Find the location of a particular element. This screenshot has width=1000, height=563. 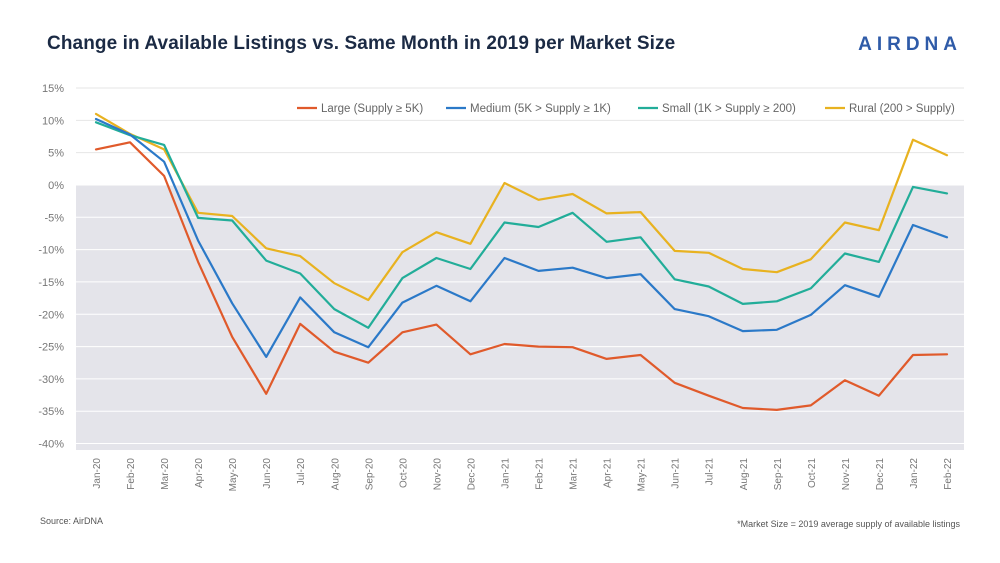

x-tick-label: Jan-21 is located at coordinates (505, 473).